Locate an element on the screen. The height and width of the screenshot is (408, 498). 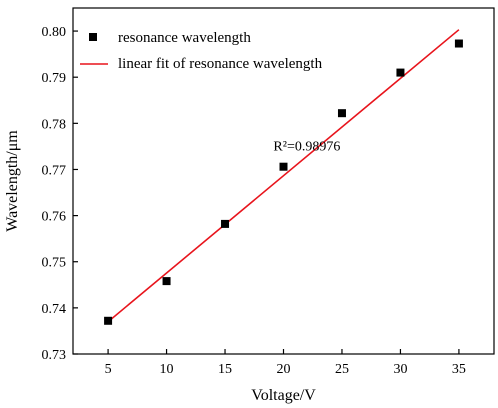
y-tick-label: 0.77 is located at coordinates (54, 170).